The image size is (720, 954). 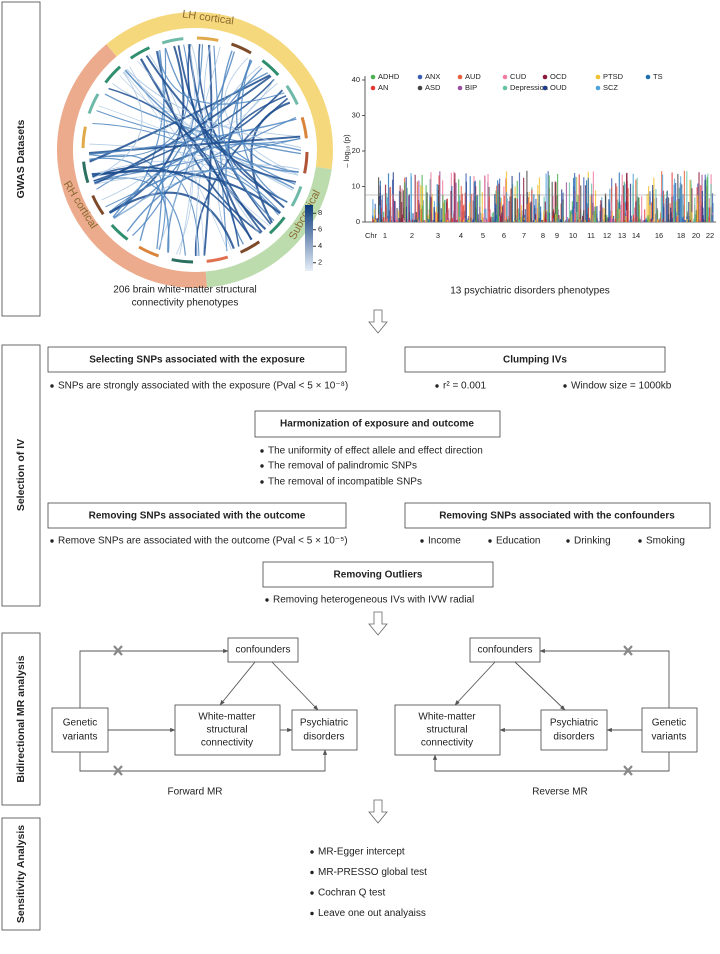 I want to click on bullet-text: MR-PRESSO global test, so click(x=372, y=872).